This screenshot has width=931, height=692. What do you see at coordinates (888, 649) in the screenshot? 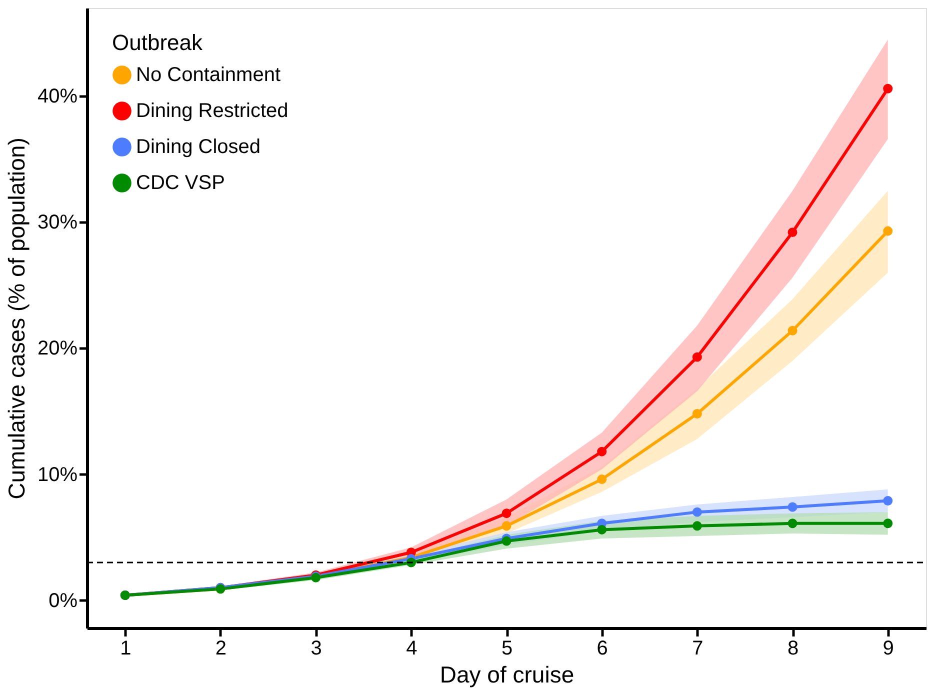
I see `x-tick-label: 9` at bounding box center [888, 649].